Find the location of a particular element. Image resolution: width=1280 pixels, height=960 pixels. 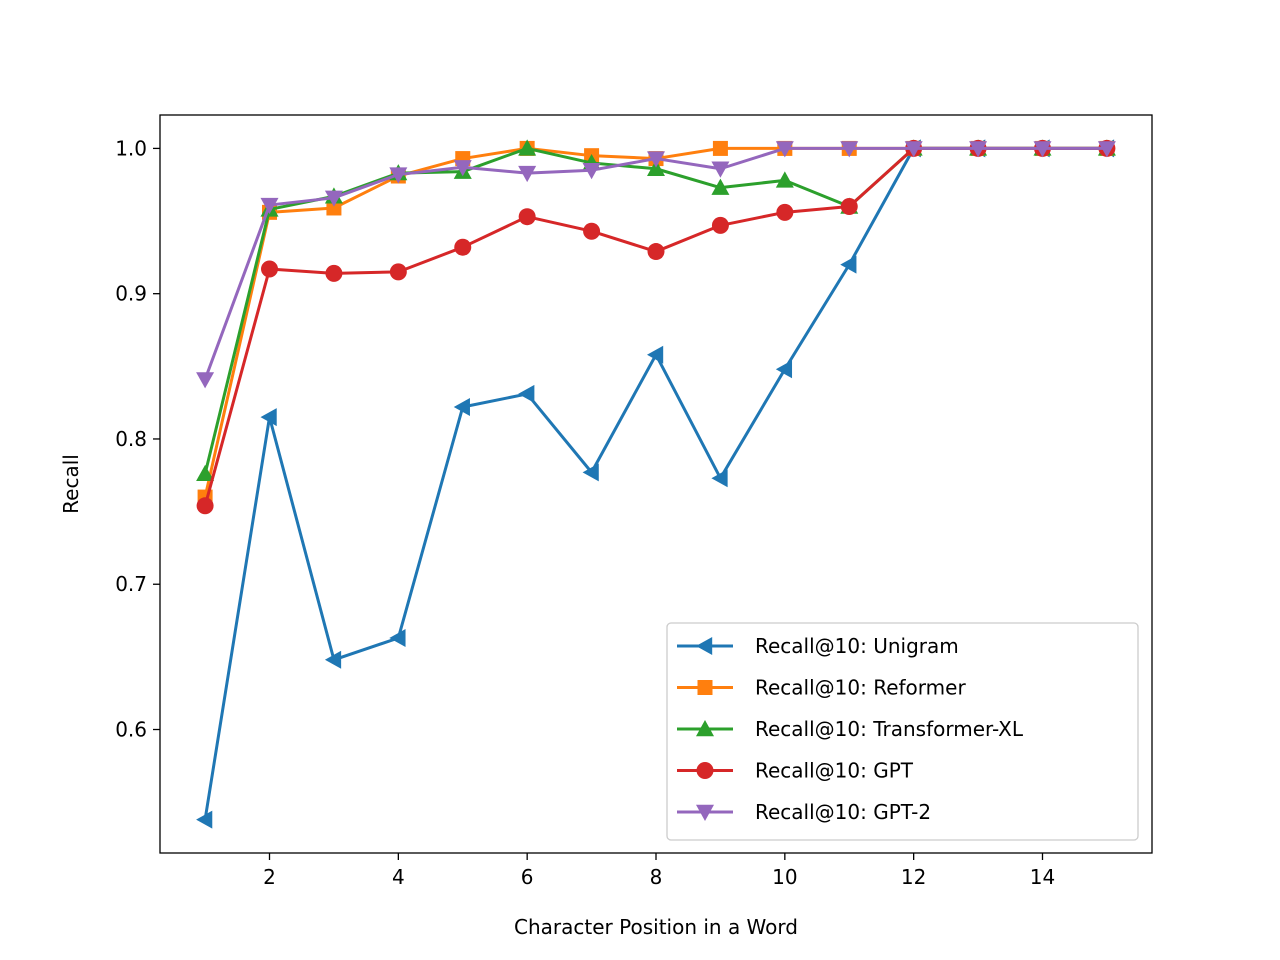

y-tick-label: 0.9 is located at coordinates (131, 294).